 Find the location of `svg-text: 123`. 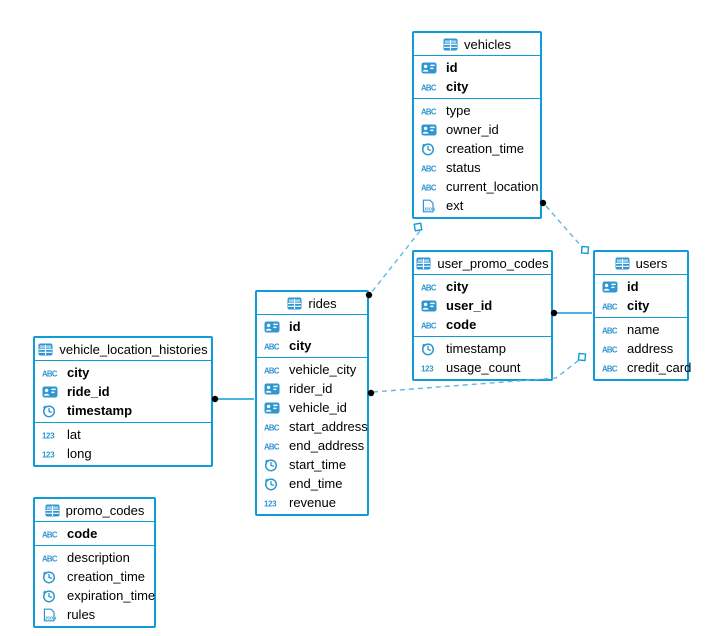

svg-text: 123 is located at coordinates (48, 435).